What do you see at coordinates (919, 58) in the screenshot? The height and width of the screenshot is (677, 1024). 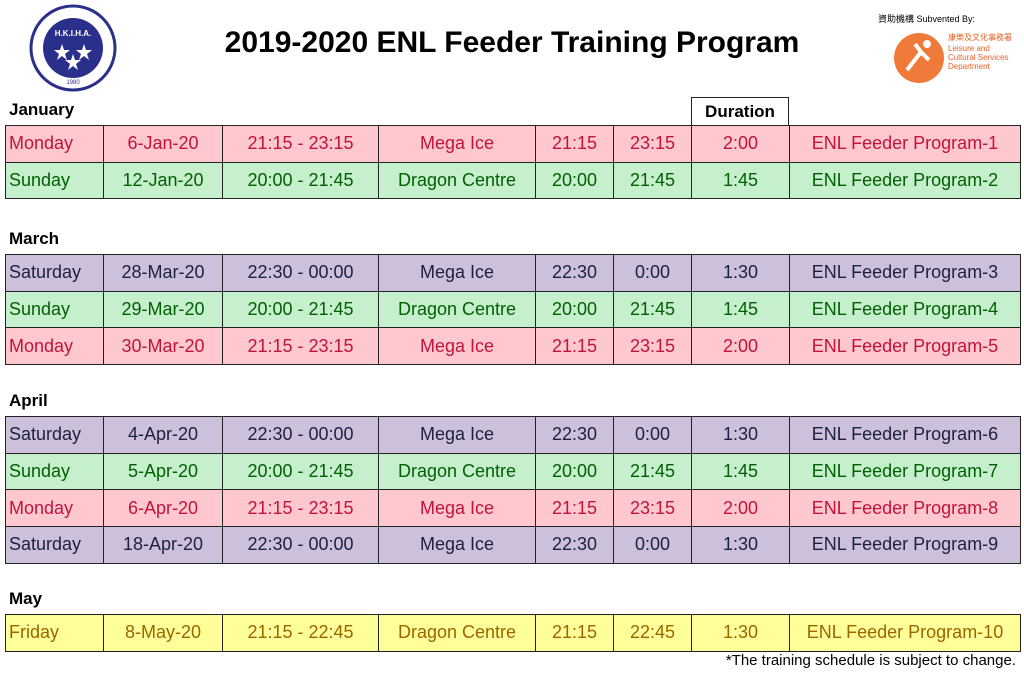 I see `sponsor-logo` at bounding box center [919, 58].